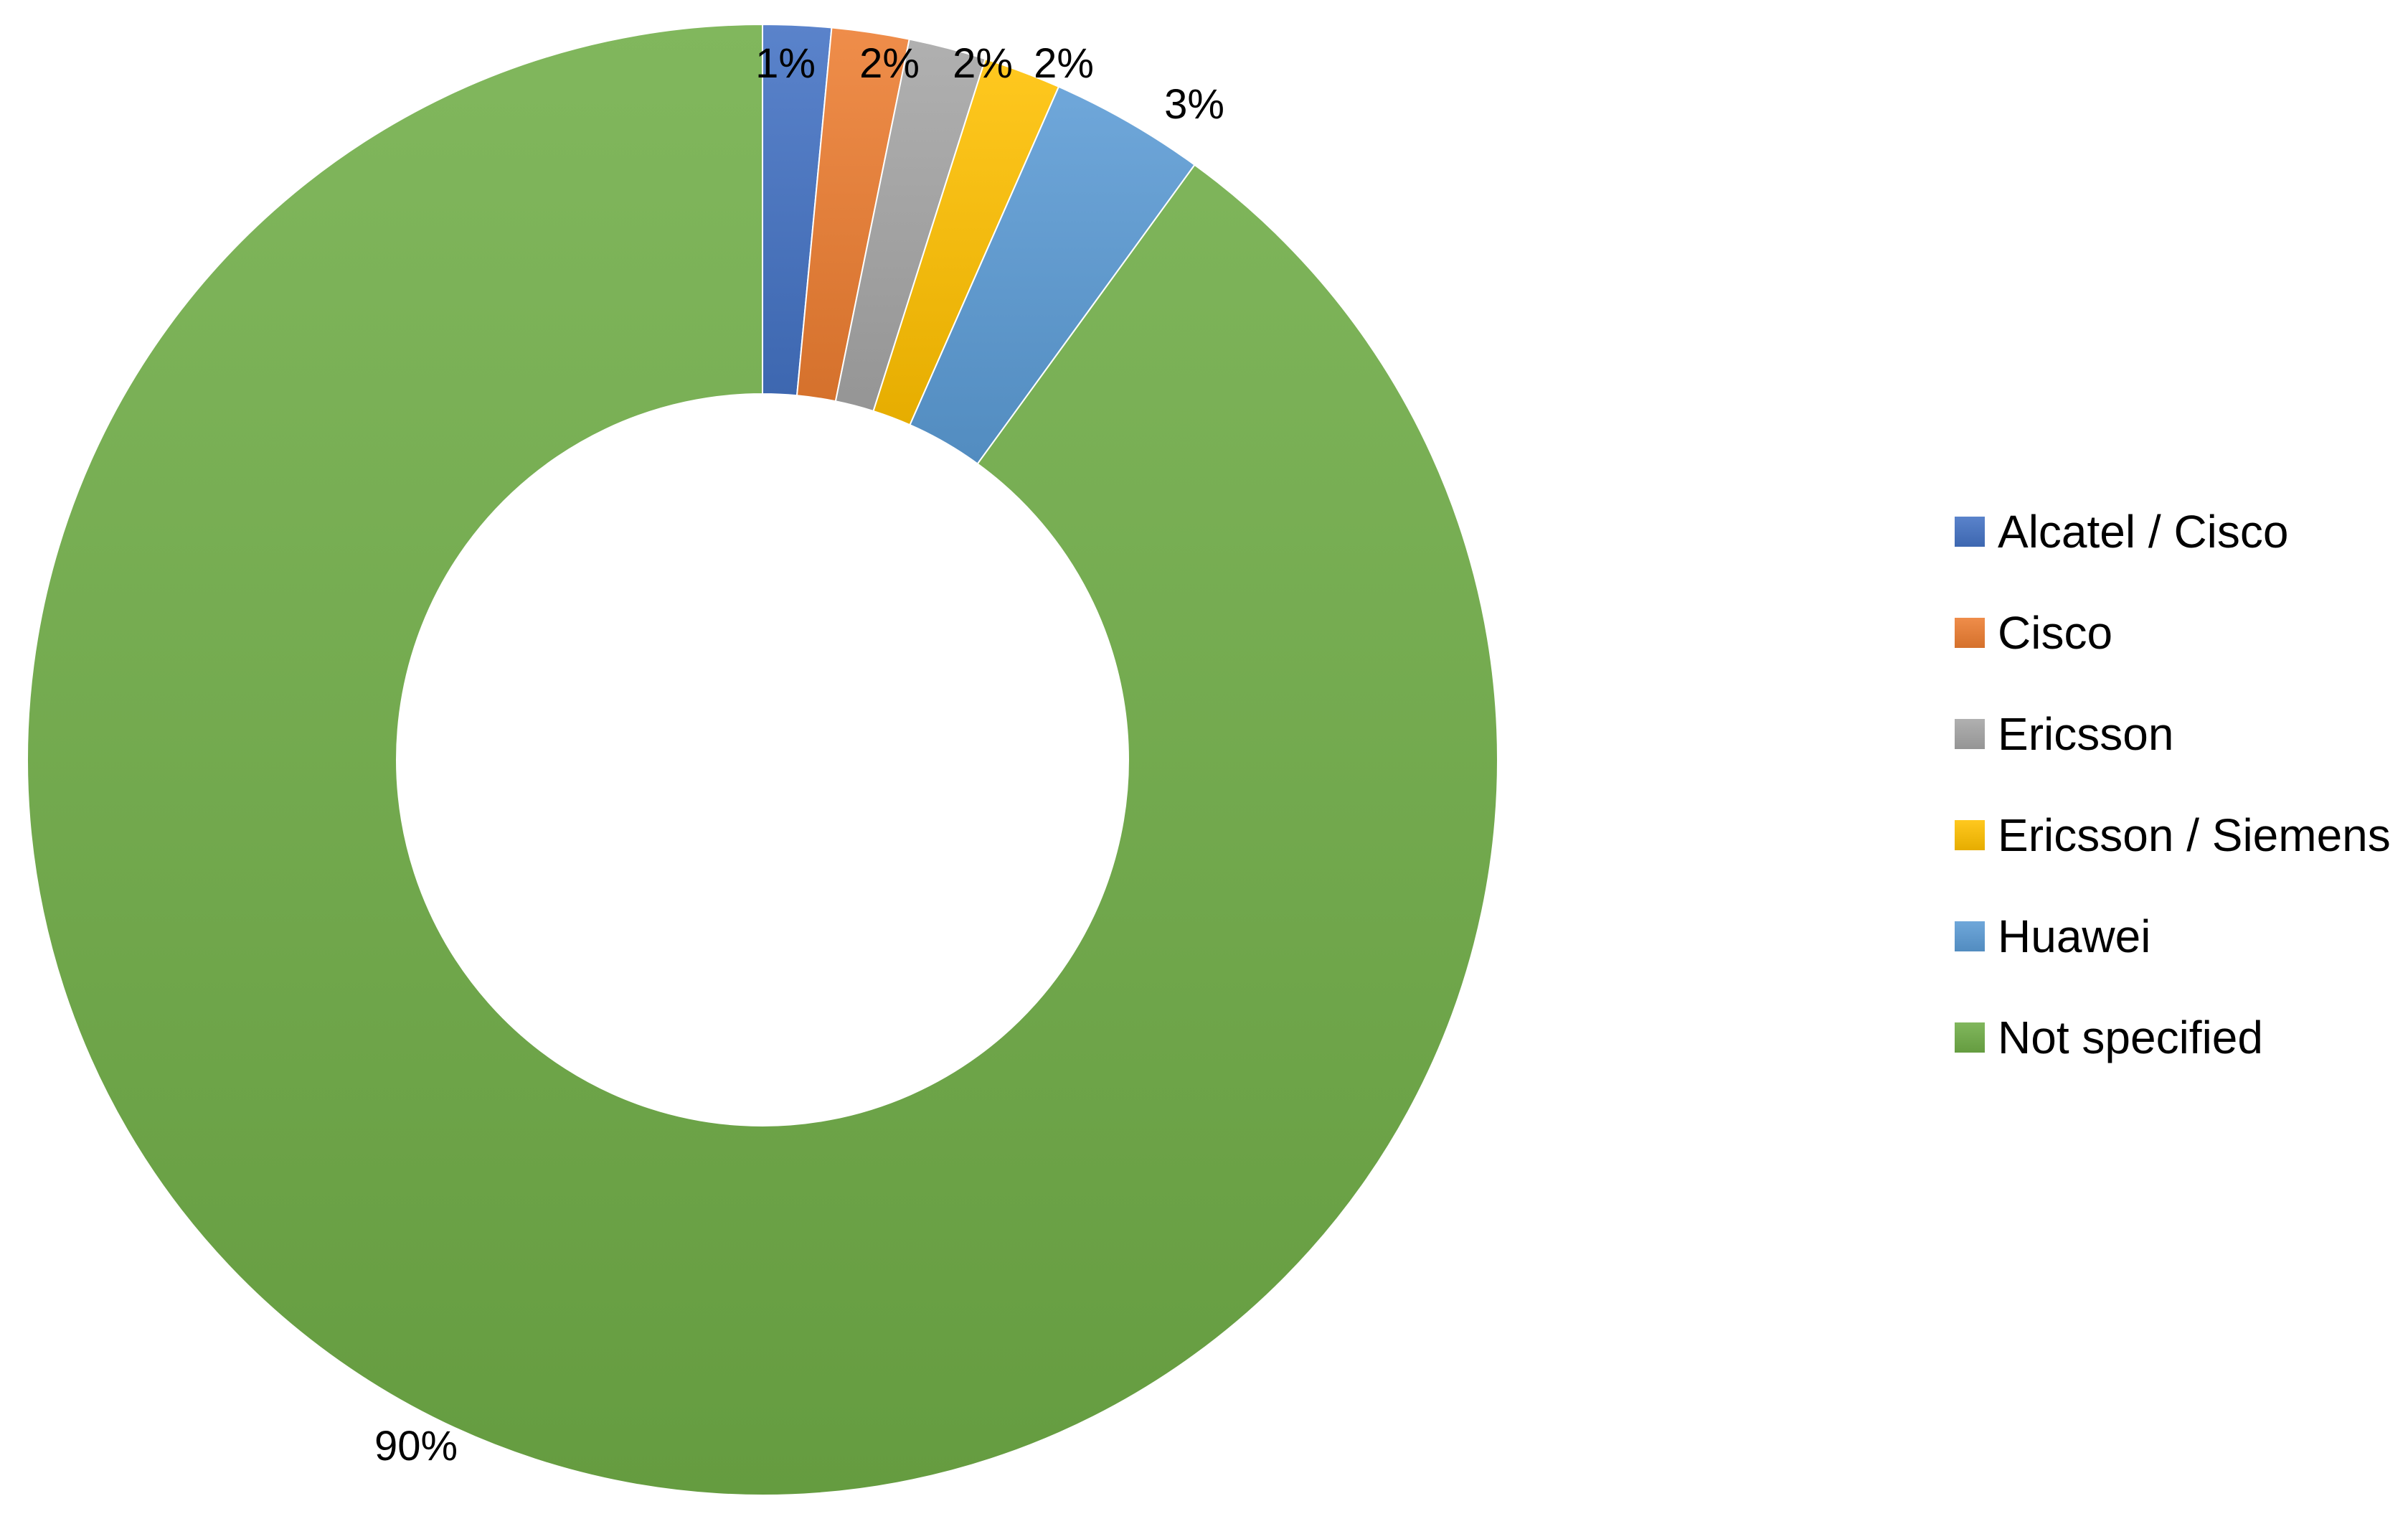 The image size is (2408, 1524). Describe the element at coordinates (889, 64) in the screenshot. I see `data-label-cisco: 2%` at that location.